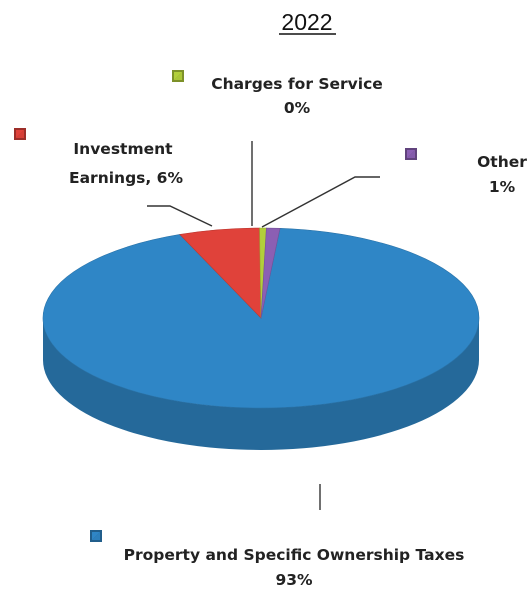  I want to click on slice-label-charges-value: 0%, so click(297, 108).